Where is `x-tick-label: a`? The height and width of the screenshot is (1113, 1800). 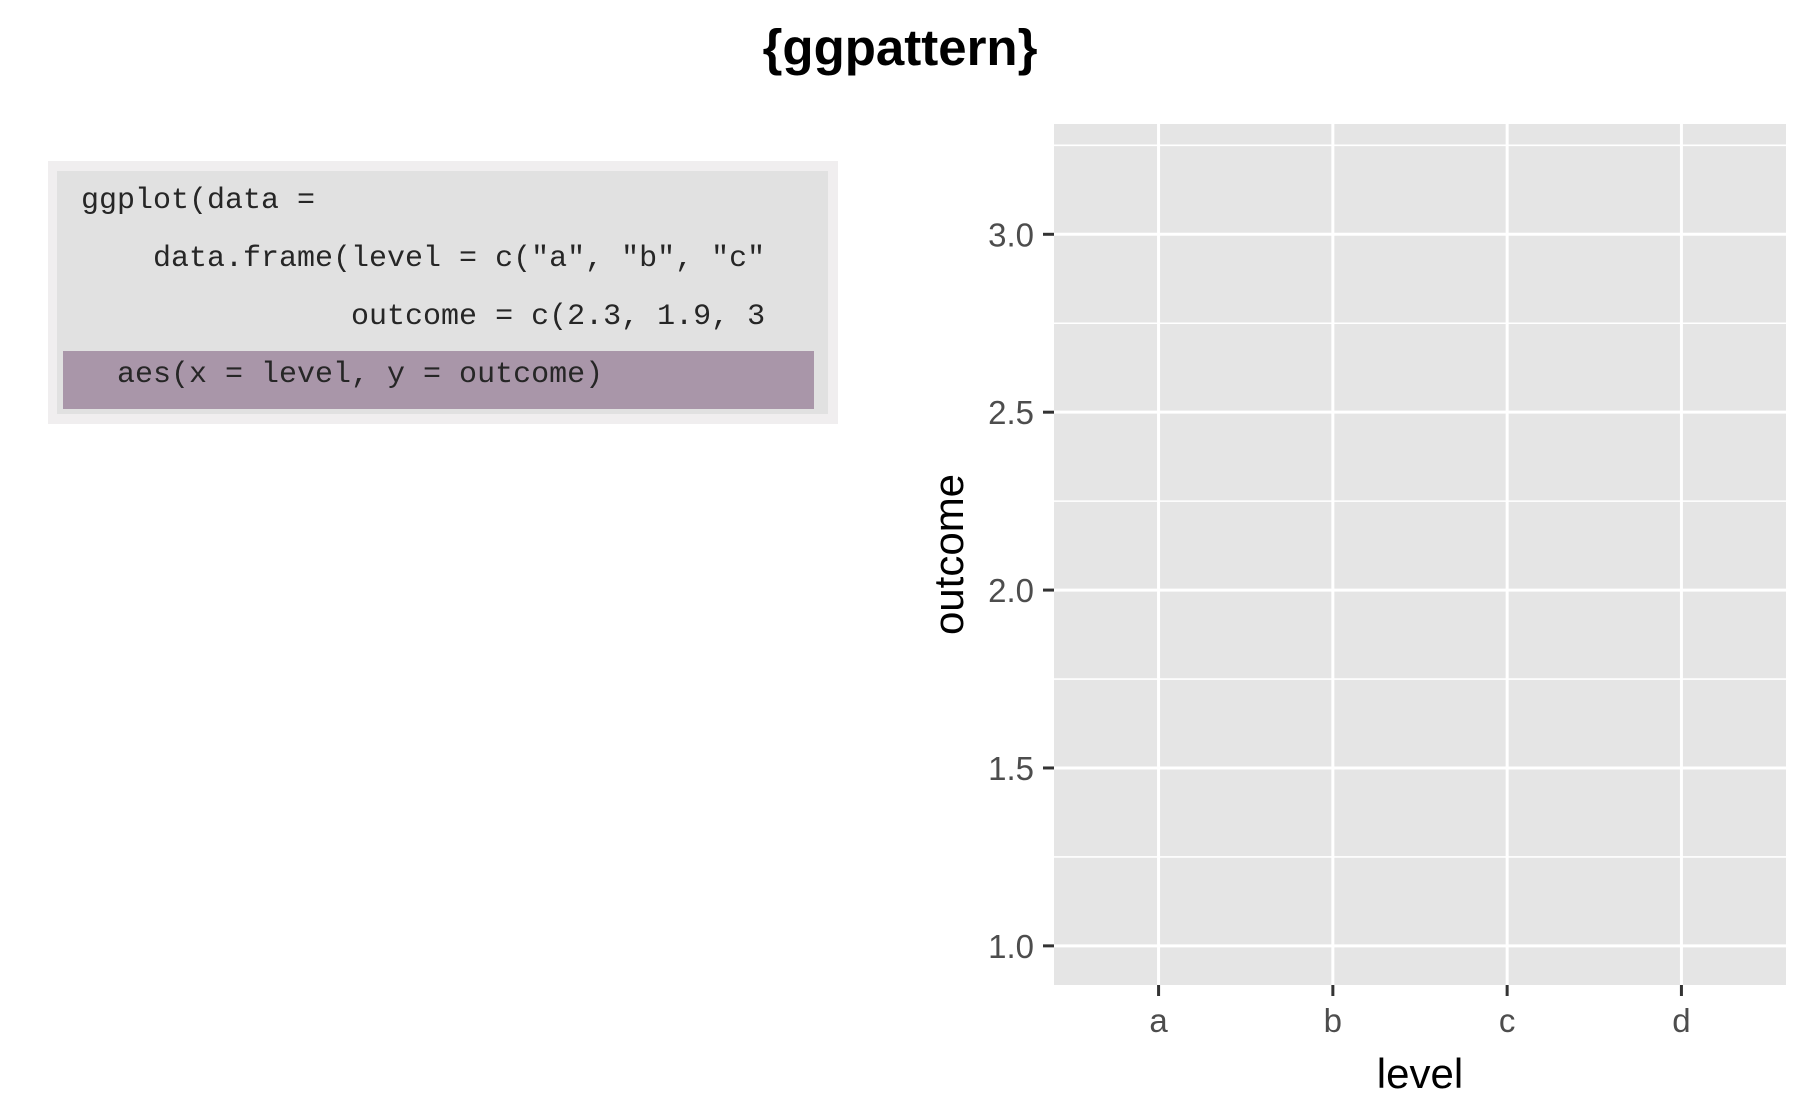 x-tick-label: a is located at coordinates (1158, 1020).